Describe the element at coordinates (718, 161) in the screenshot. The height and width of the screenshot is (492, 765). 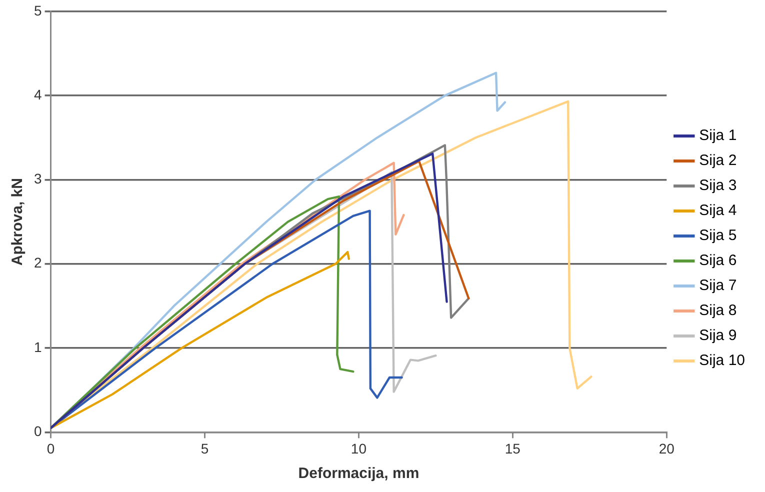
I see `legend-label: Sija 2` at that location.